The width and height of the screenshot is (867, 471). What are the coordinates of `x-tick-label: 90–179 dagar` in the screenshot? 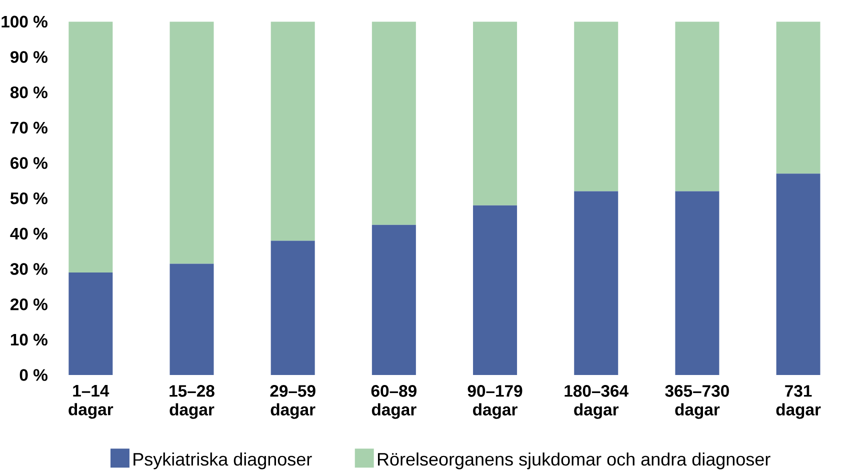 It's located at (495, 402).